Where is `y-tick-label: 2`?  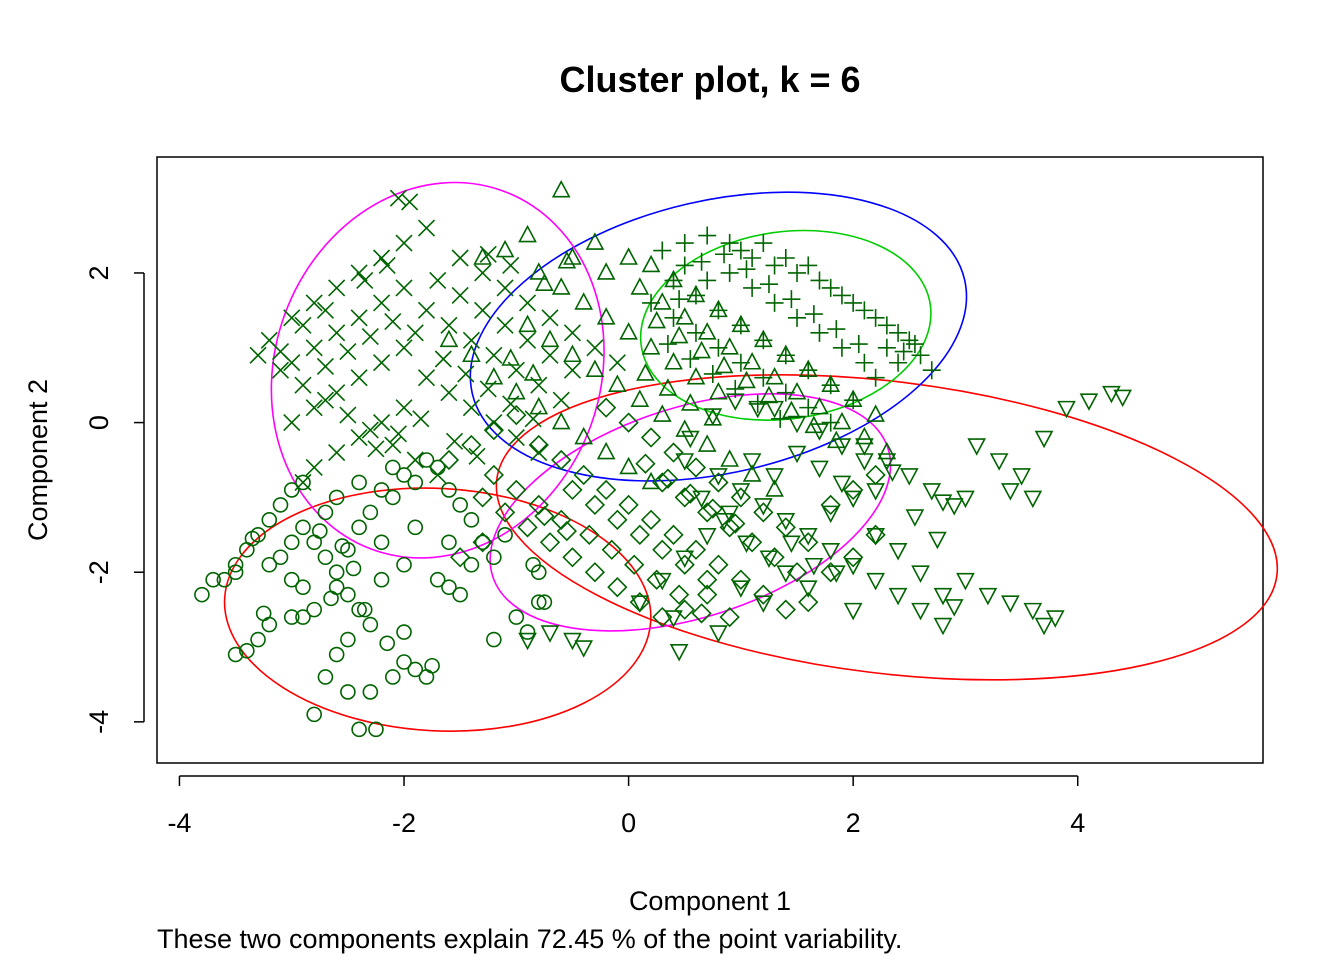 y-tick-label: 2 is located at coordinates (99, 272).